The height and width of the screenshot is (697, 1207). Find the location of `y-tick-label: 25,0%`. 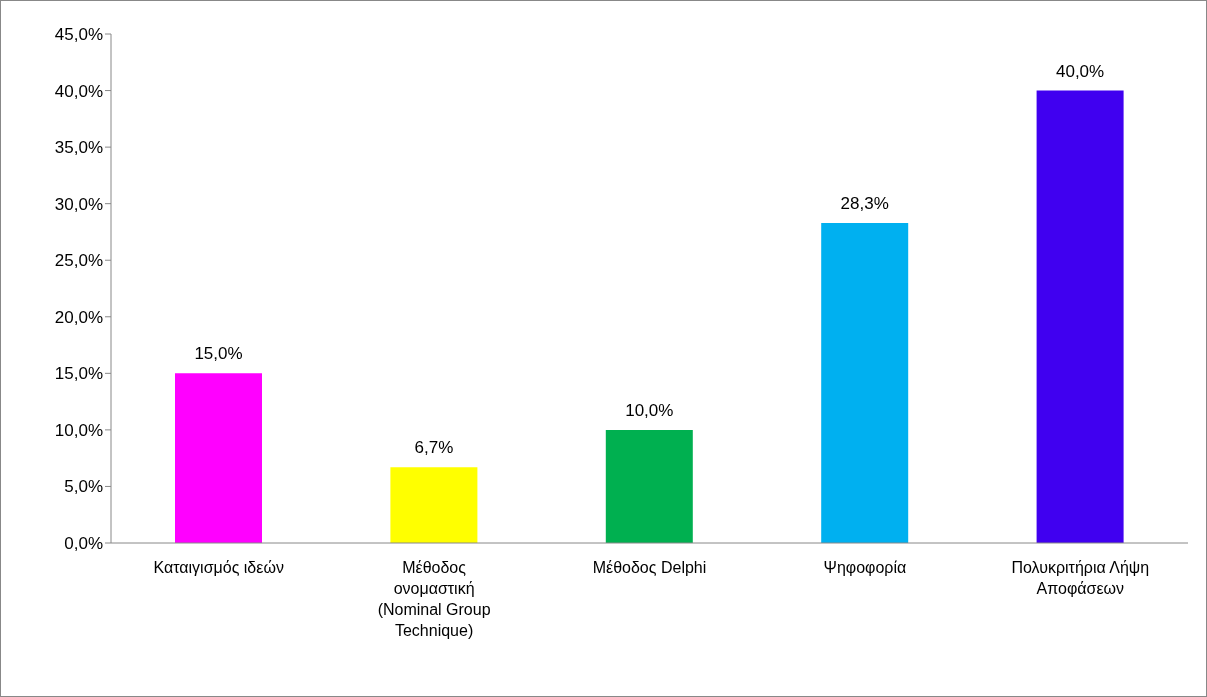

y-tick-label: 25,0% is located at coordinates (78, 261).